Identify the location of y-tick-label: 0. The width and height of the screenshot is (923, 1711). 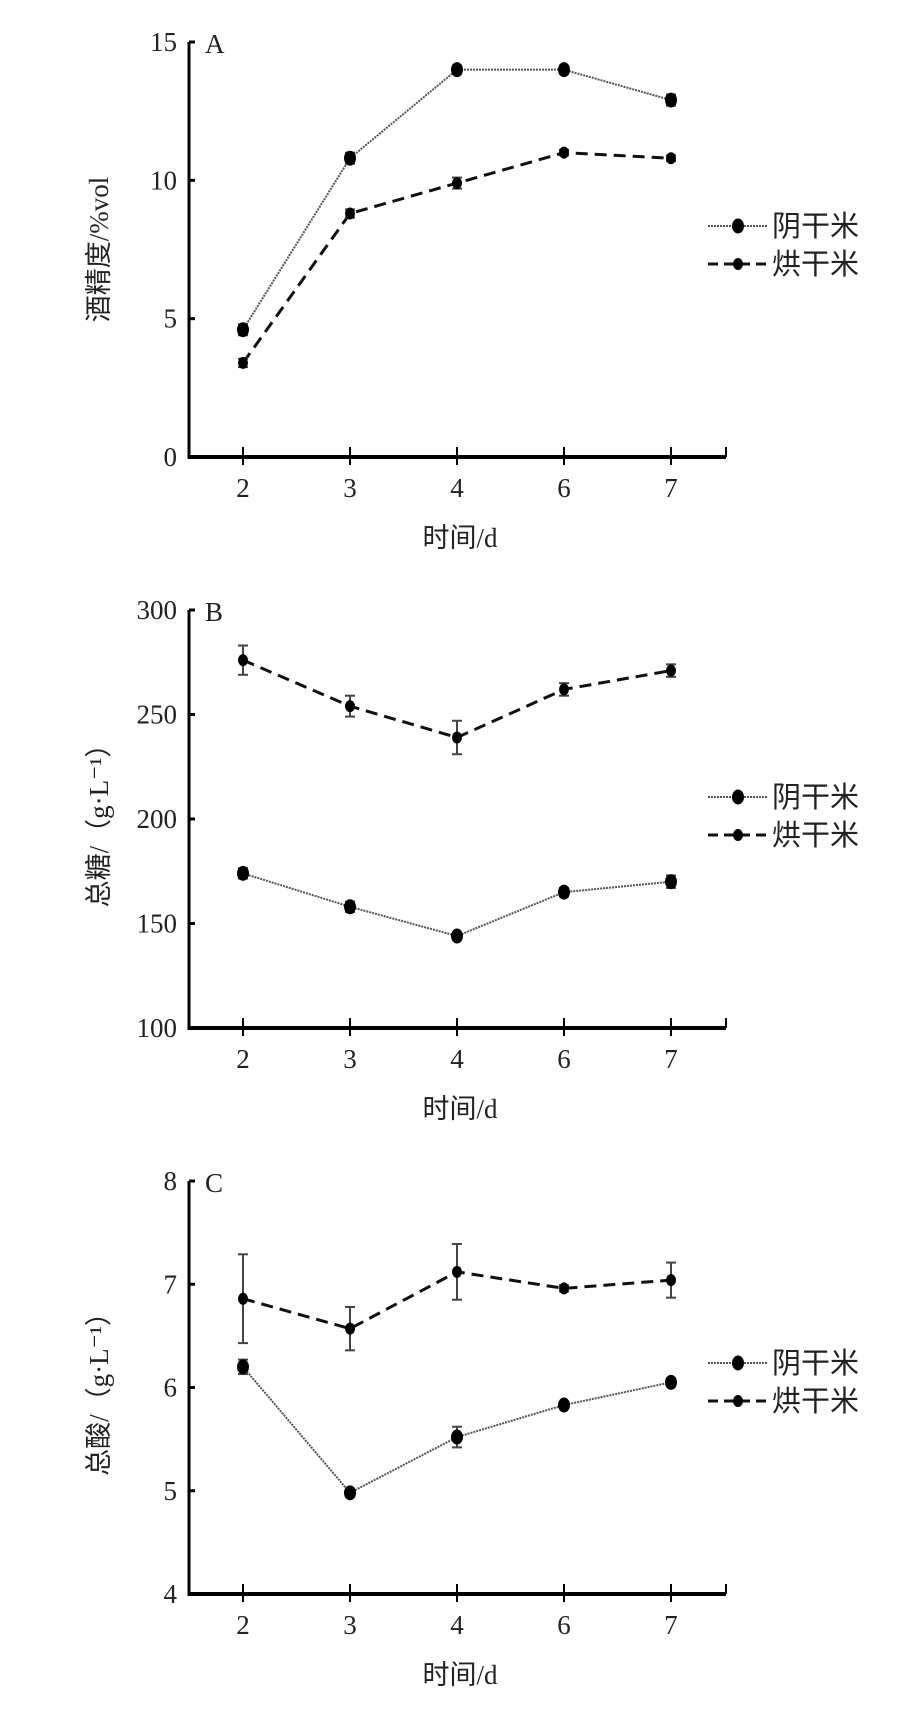
(171, 457).